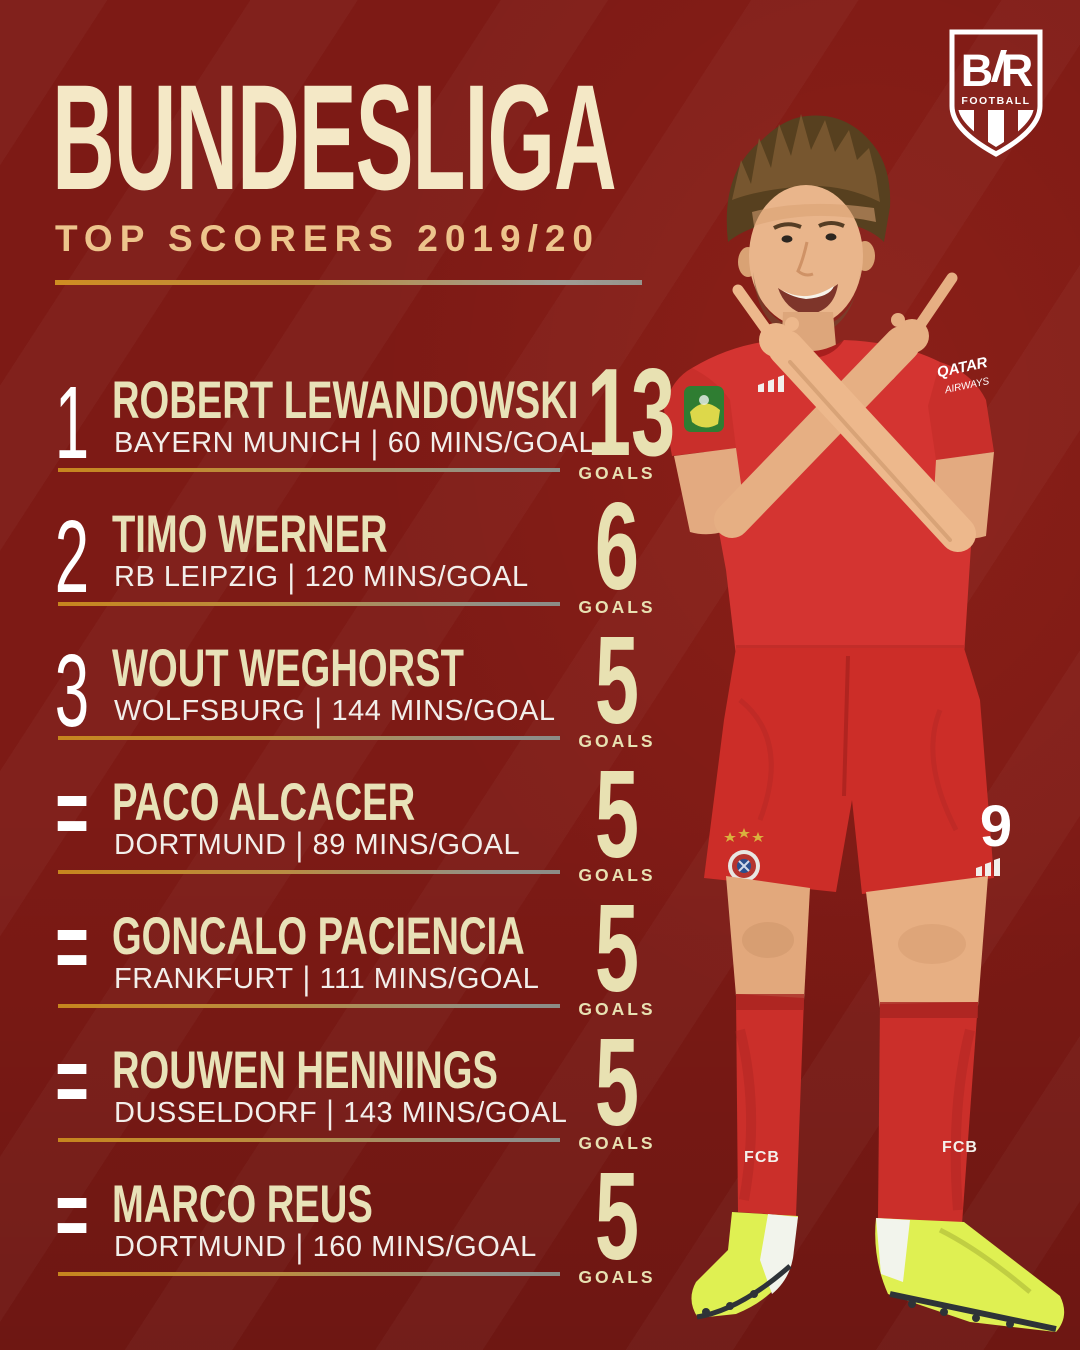 The width and height of the screenshot is (1080, 1350). What do you see at coordinates (832, 498) in the screenshot?
I see `player-jersey` at bounding box center [832, 498].